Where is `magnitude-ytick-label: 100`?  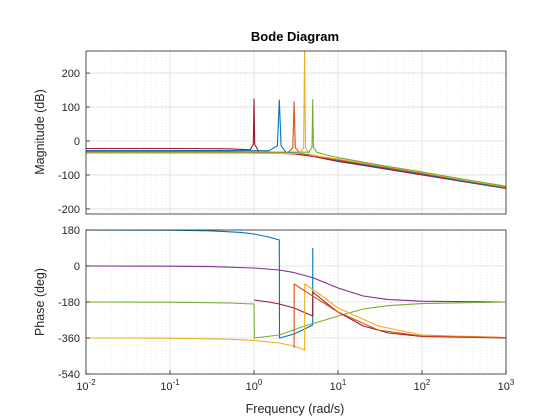
magnitude-ytick-label: 100 is located at coordinates (71, 108).